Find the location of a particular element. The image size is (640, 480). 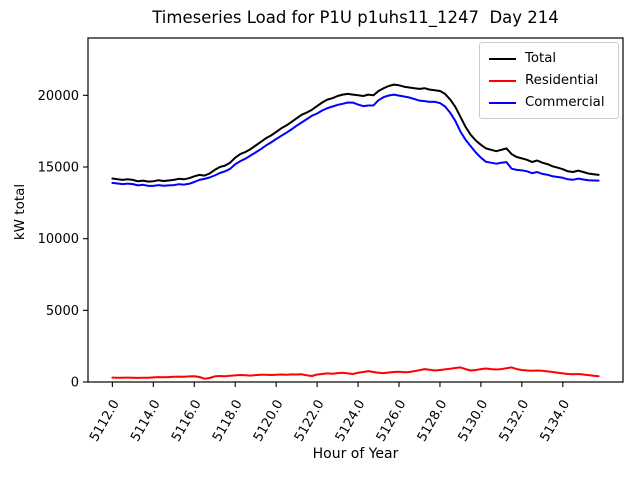

x-axis-label: Hour of Year is located at coordinates (355, 454).